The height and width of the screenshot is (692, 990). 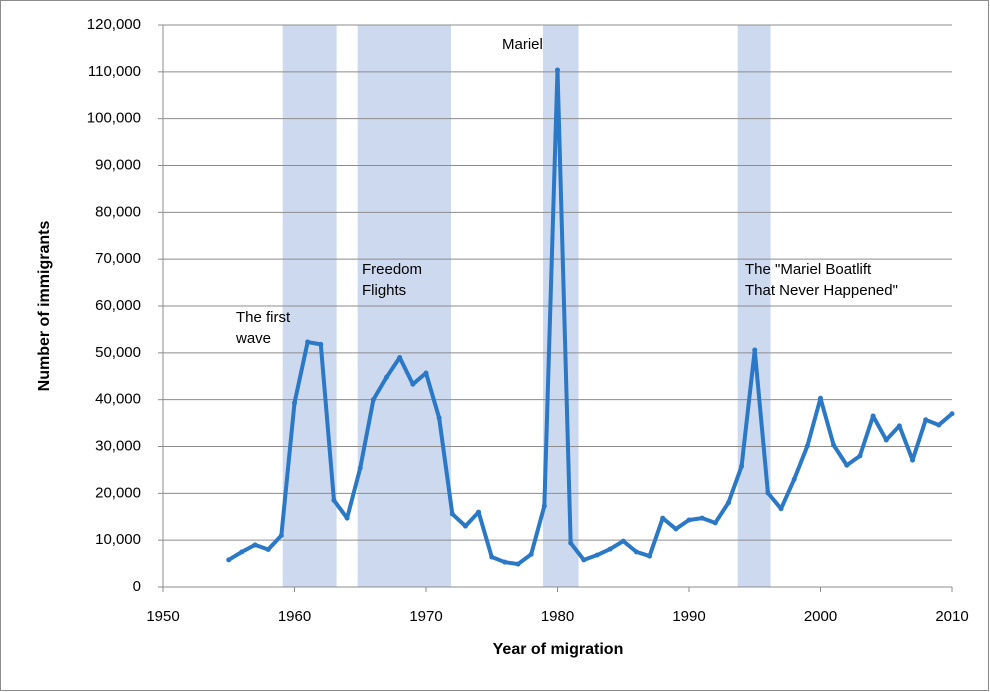 What do you see at coordinates (820, 616) in the screenshot?
I see `x-tick-label: 2000` at bounding box center [820, 616].